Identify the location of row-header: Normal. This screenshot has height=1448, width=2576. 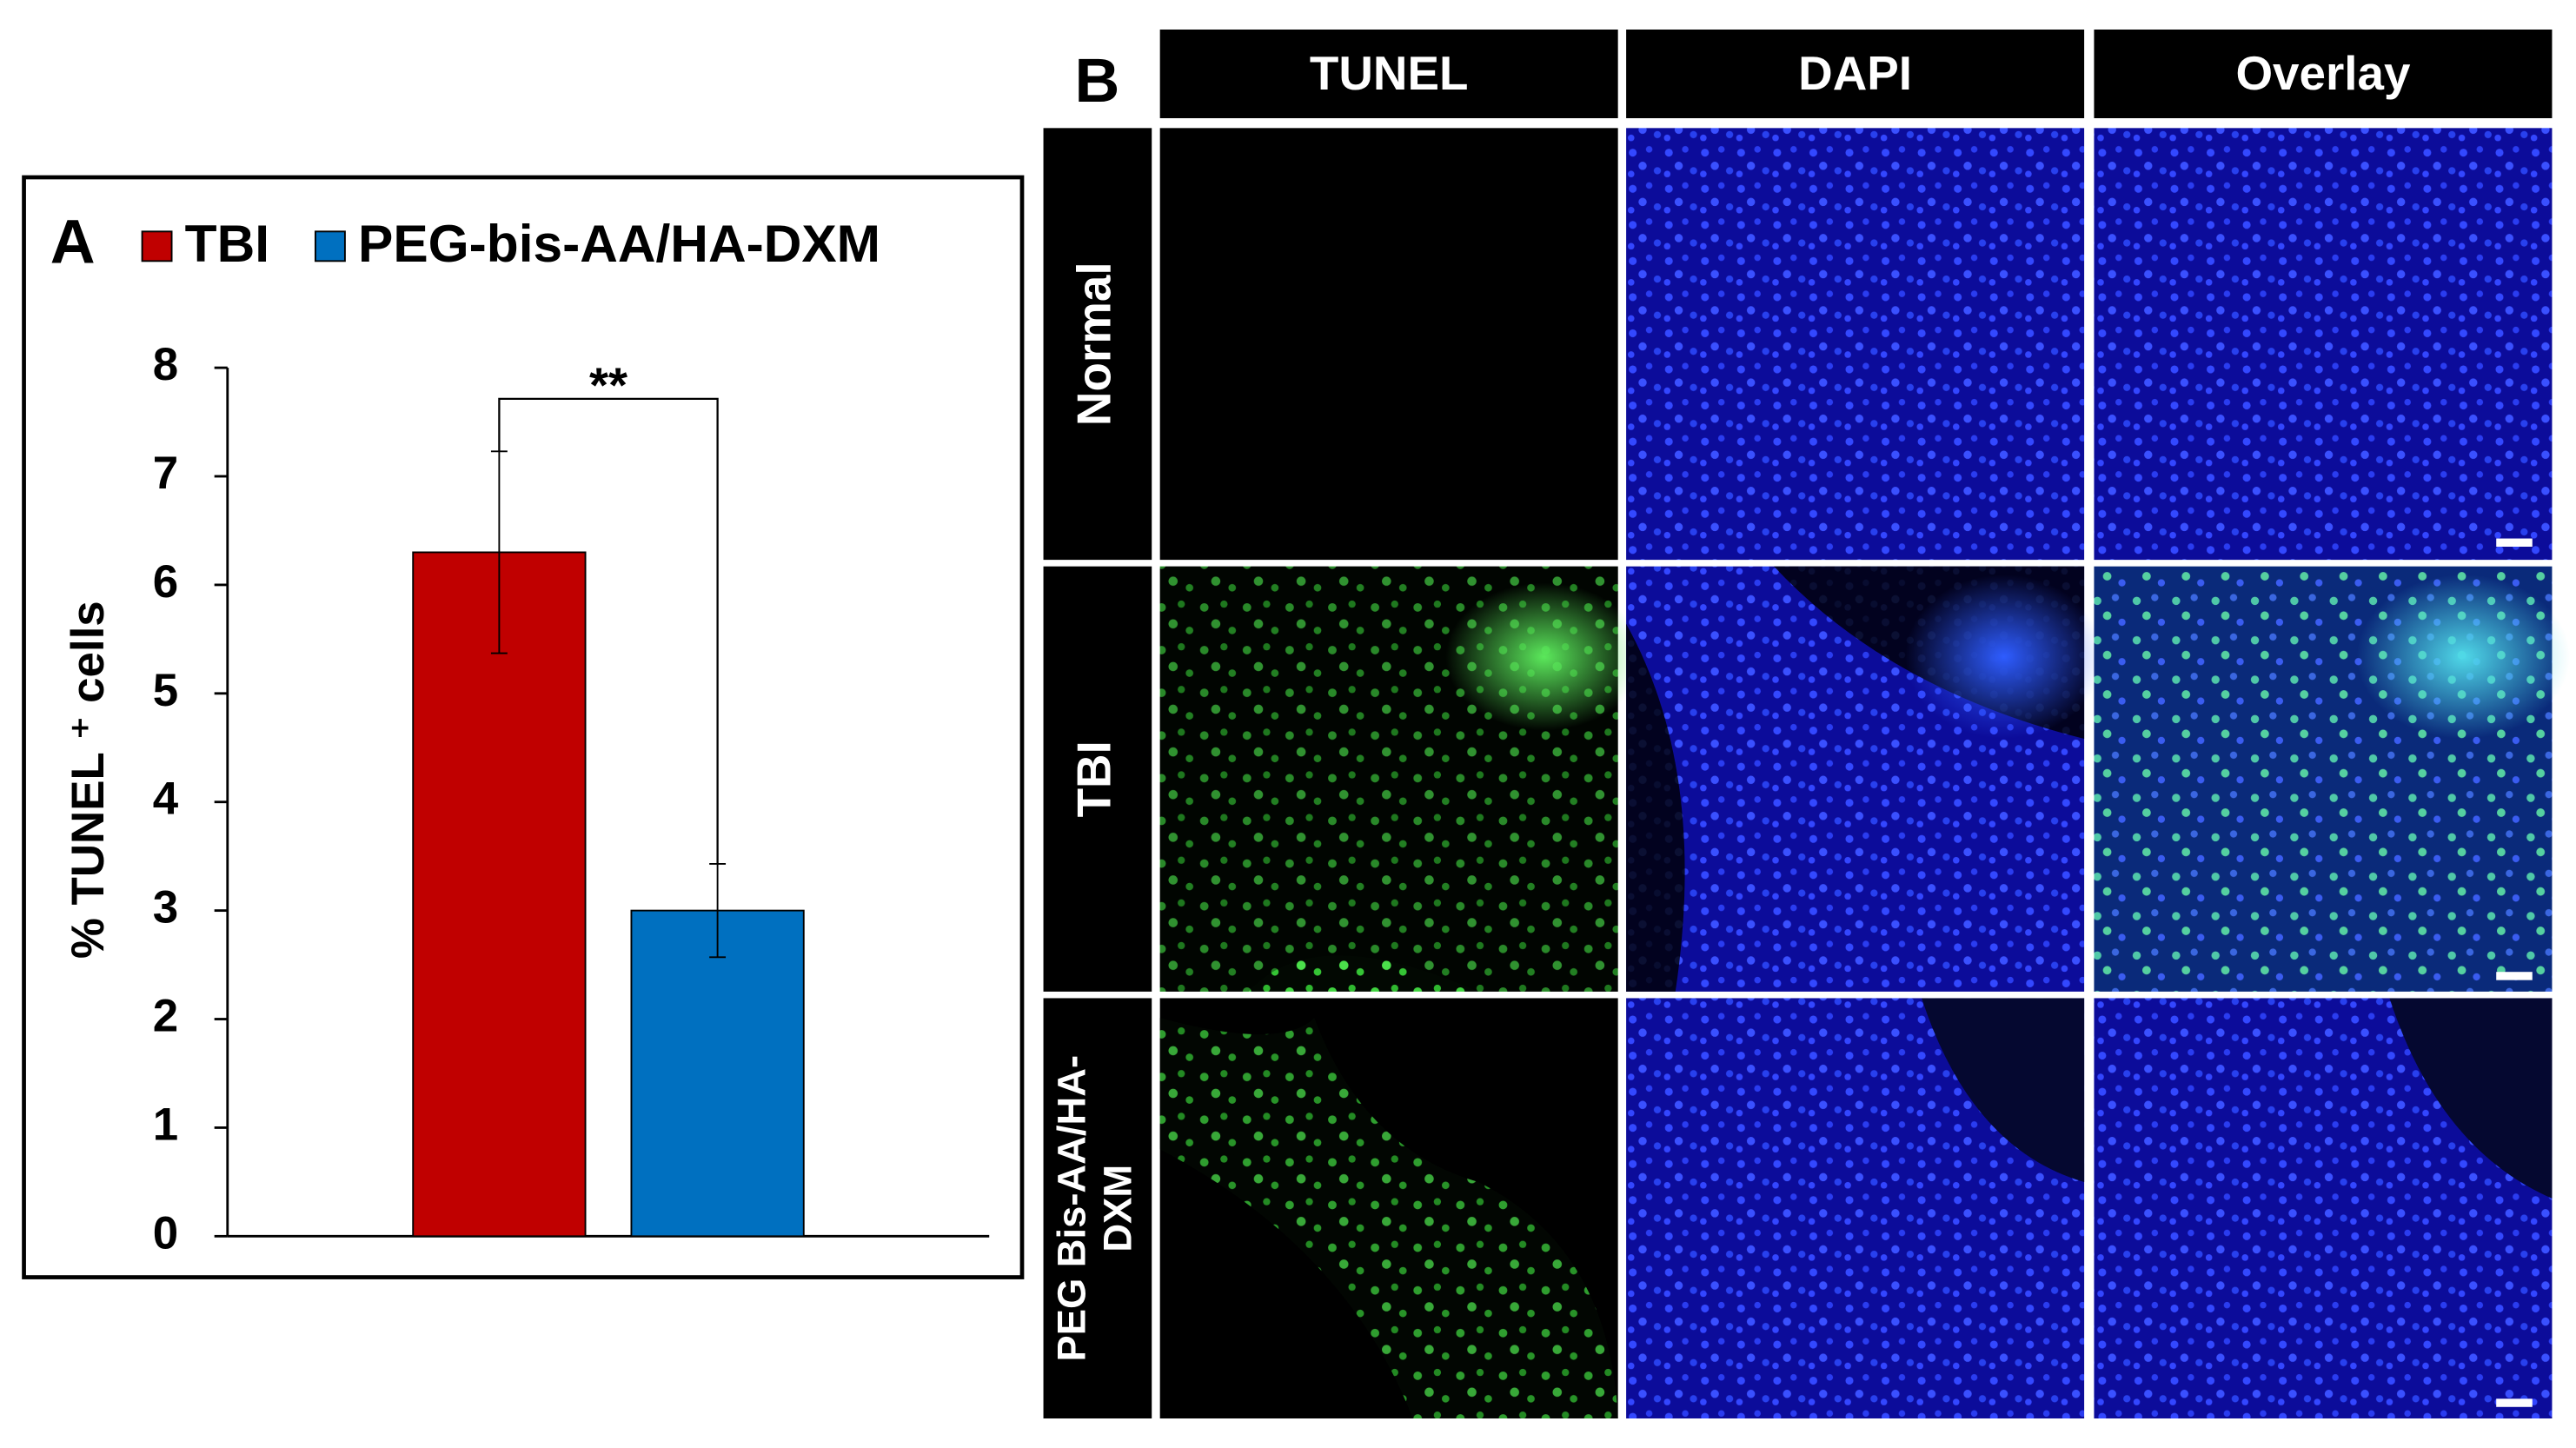
(1093, 344).